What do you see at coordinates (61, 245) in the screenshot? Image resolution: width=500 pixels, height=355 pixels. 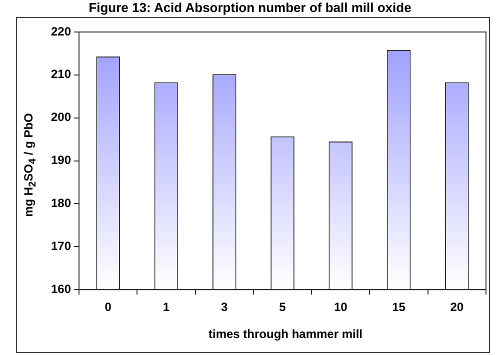 I see `y-tick-label: 170` at bounding box center [61, 245].